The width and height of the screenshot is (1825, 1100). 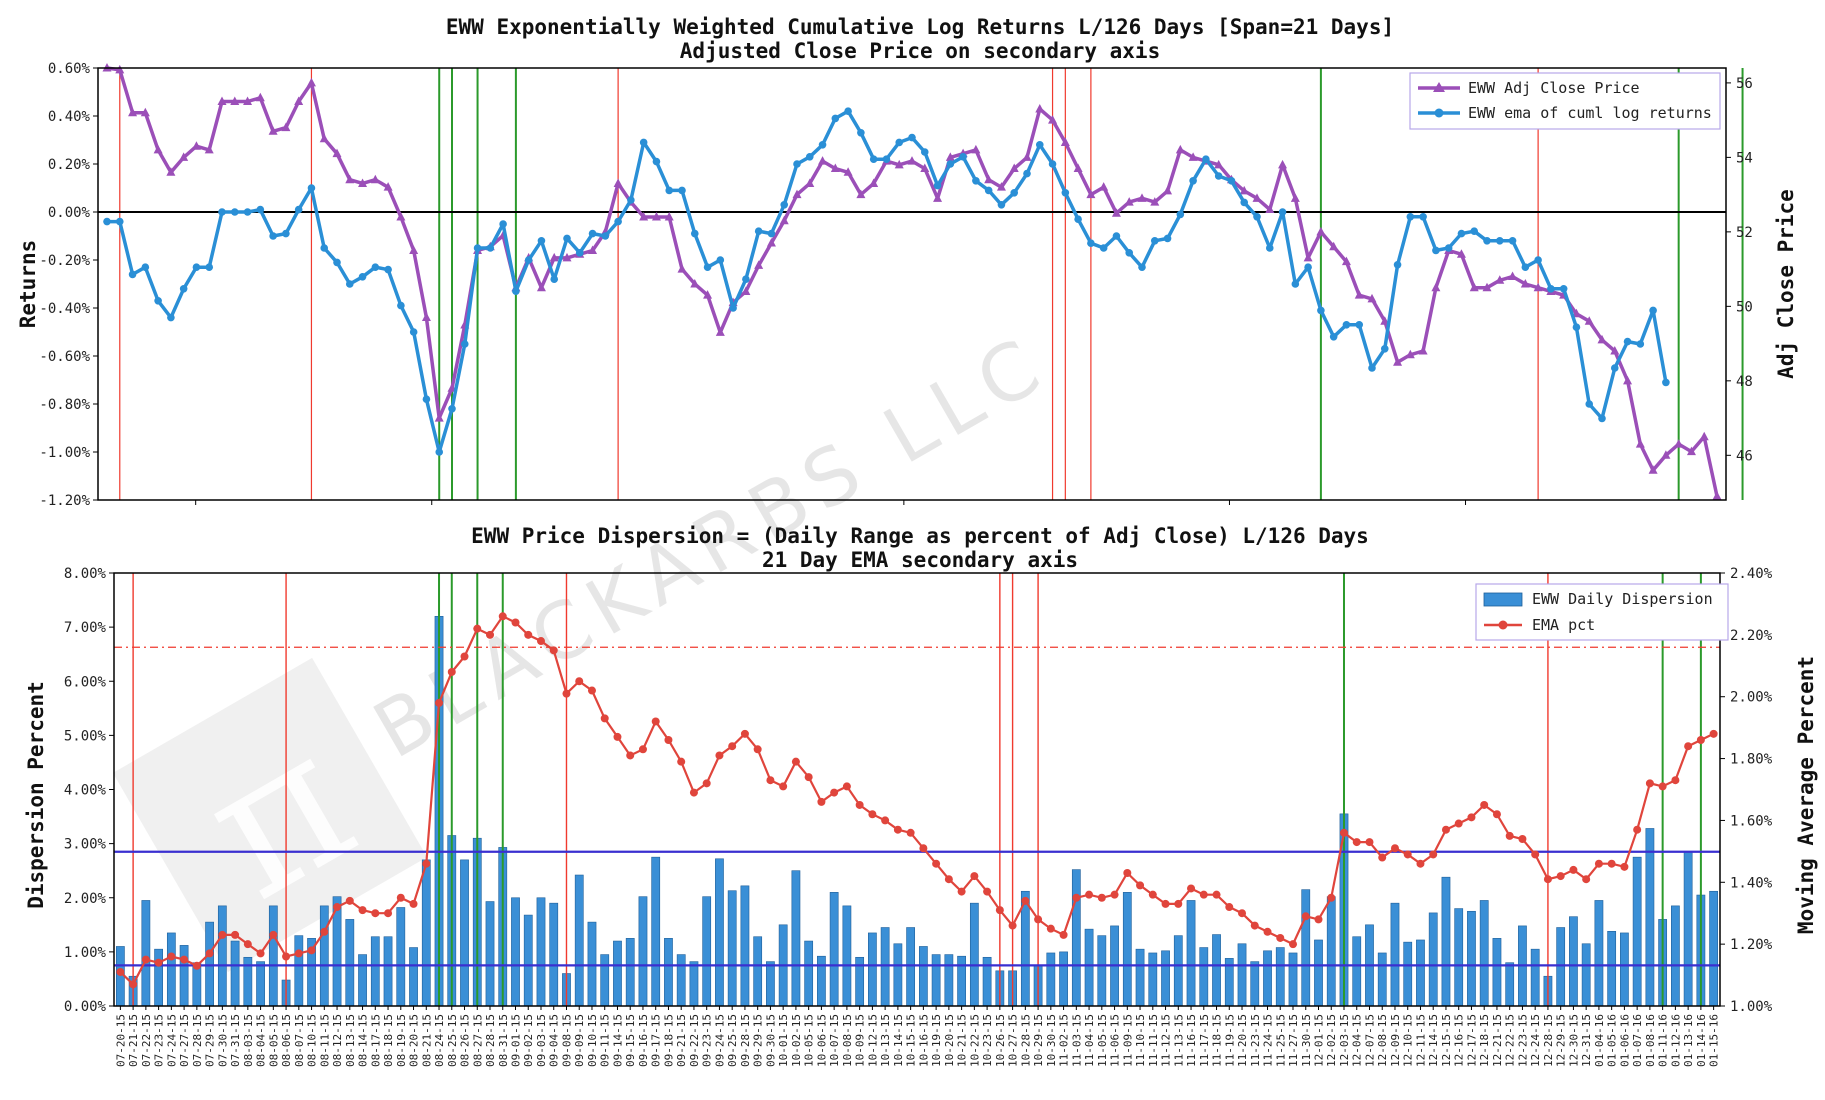 What do you see at coordinates (1744, 456) in the screenshot?
I see `y-right-tick-label: 46` at bounding box center [1744, 456].